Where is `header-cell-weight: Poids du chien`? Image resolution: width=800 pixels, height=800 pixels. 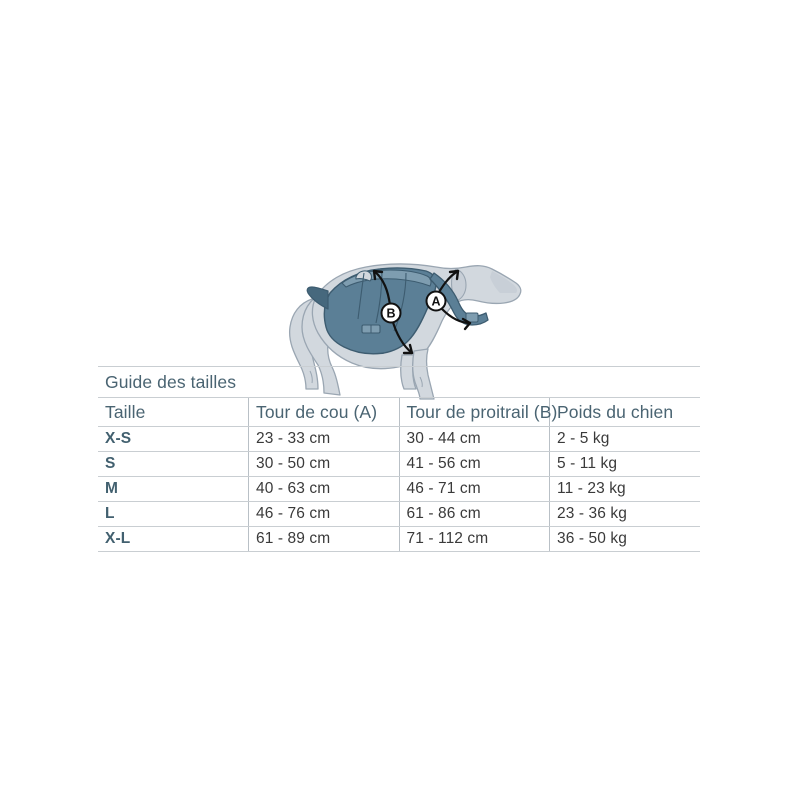 header-cell-weight: Poids du chien is located at coordinates (624, 412).